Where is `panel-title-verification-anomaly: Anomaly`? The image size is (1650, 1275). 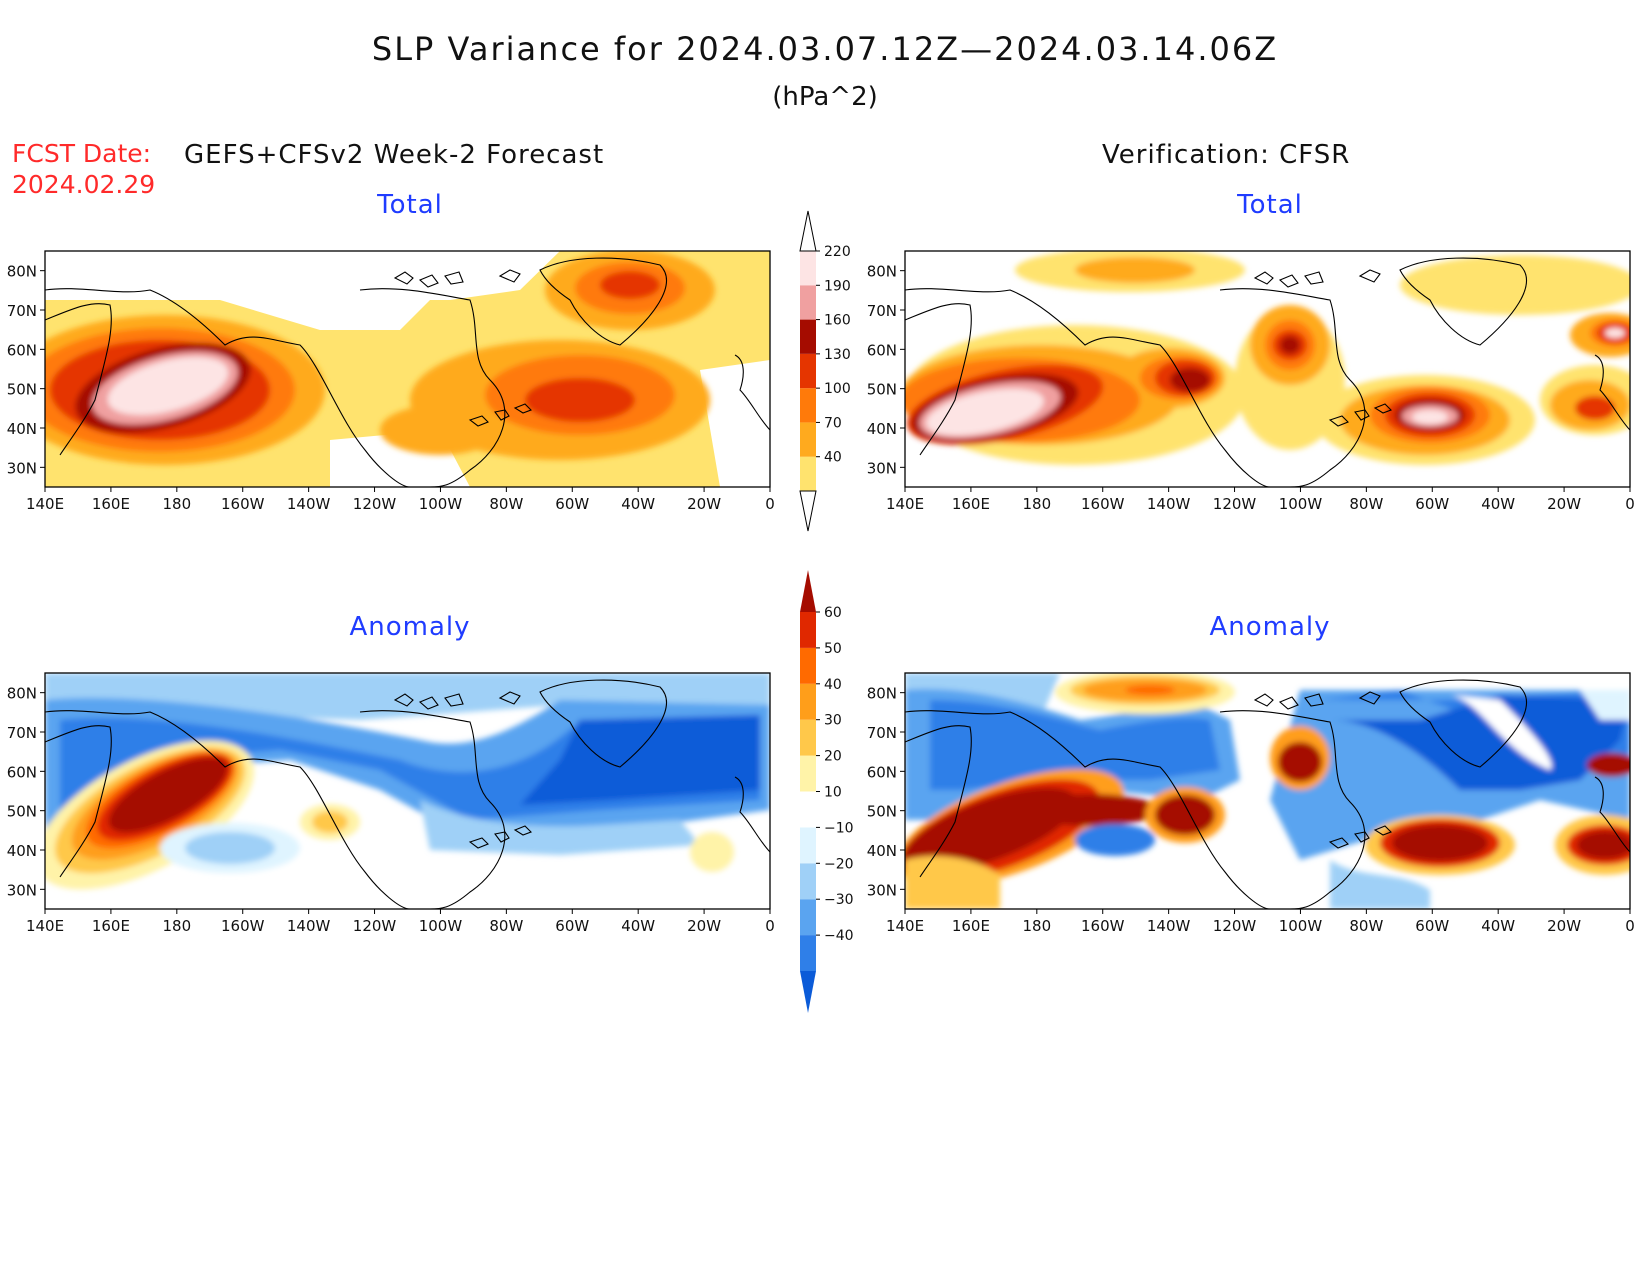
panel-title-verification-anomaly: Anomaly is located at coordinates (1270, 627).